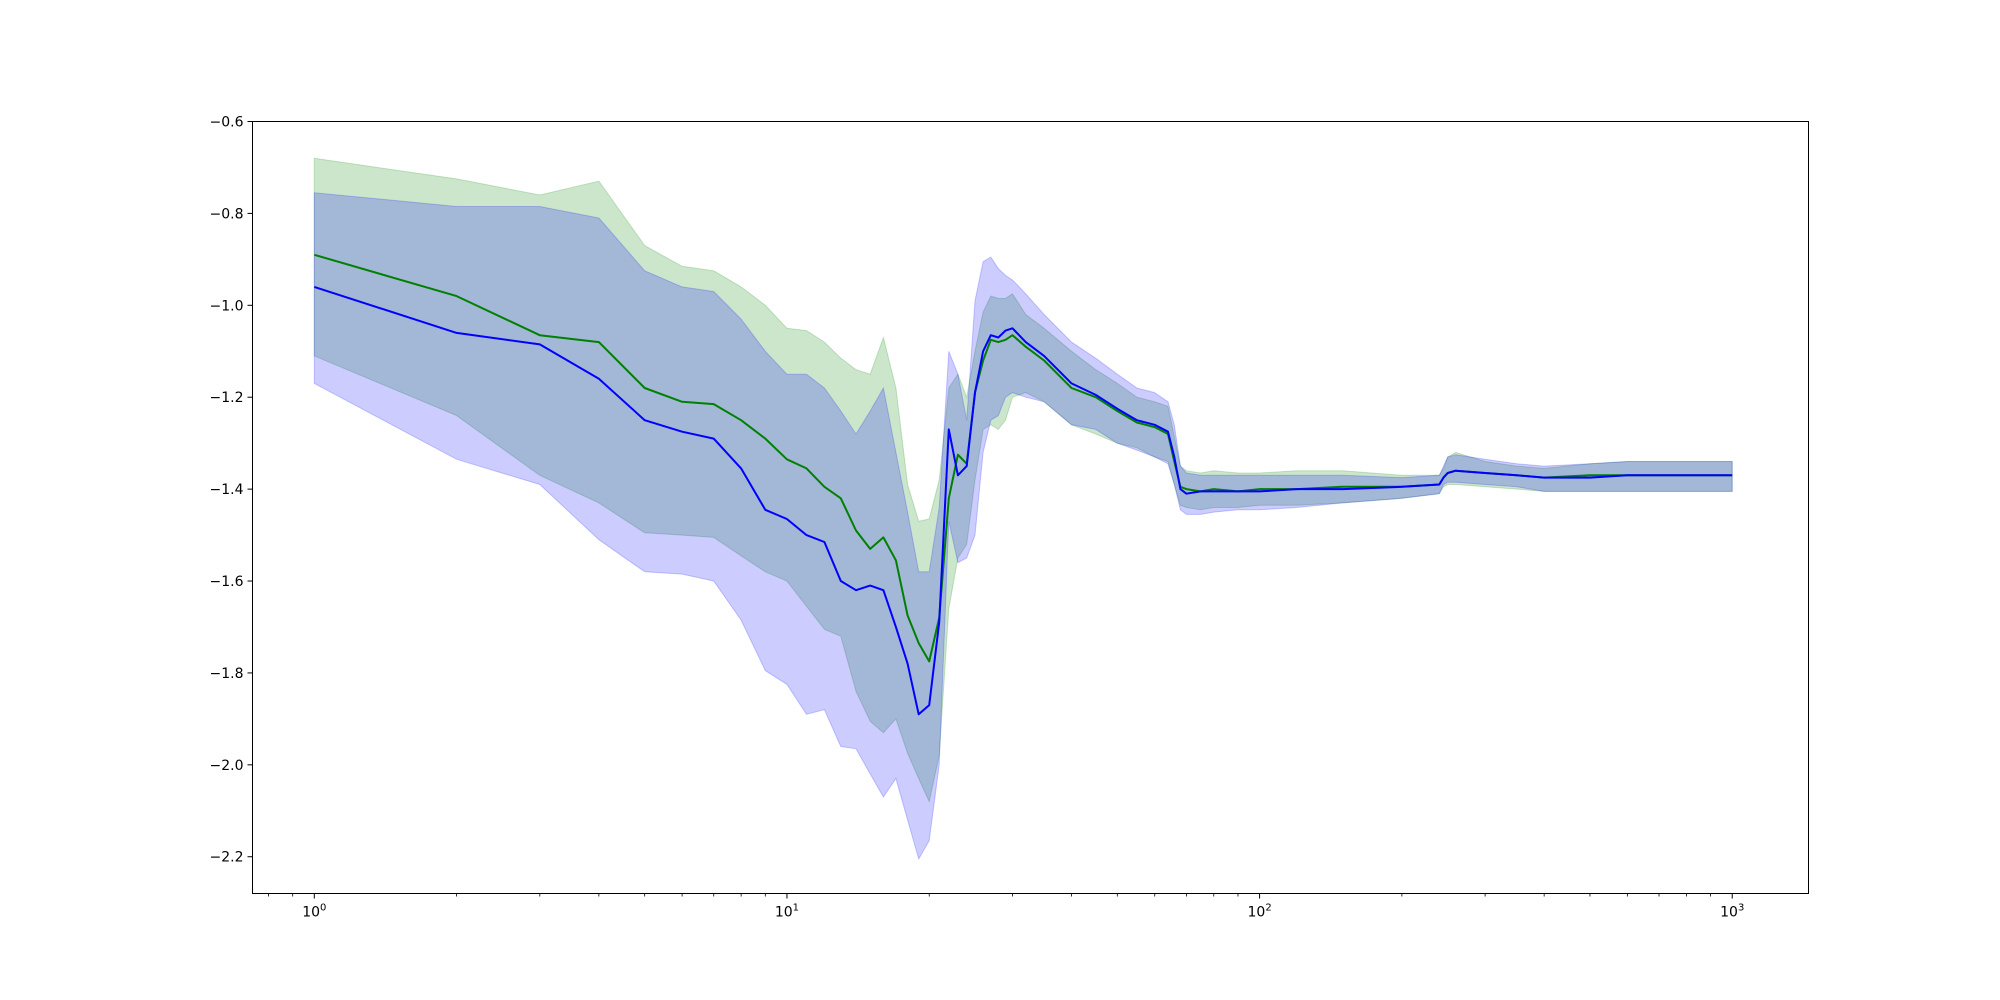 This screenshot has width=2000, height=1000. I want to click on y-tick-label: −1.8, so click(227, 674).